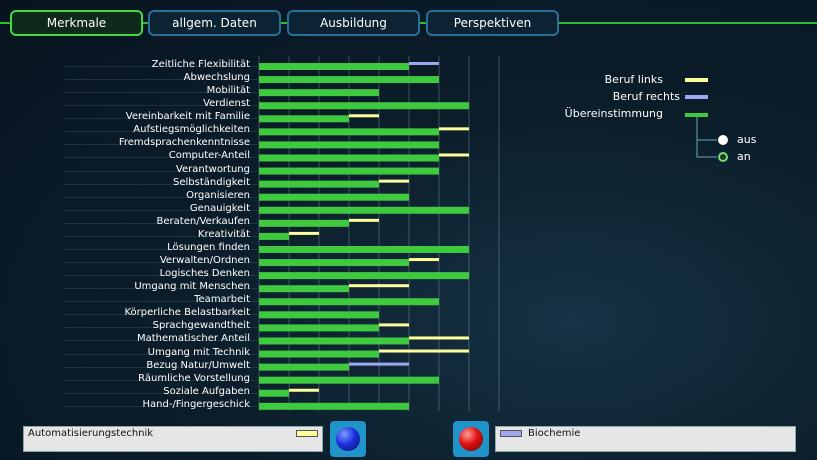 The width and height of the screenshot is (817, 460). Describe the element at coordinates (211, 182) in the screenshot. I see `category-label: Selbständigkeit` at that location.